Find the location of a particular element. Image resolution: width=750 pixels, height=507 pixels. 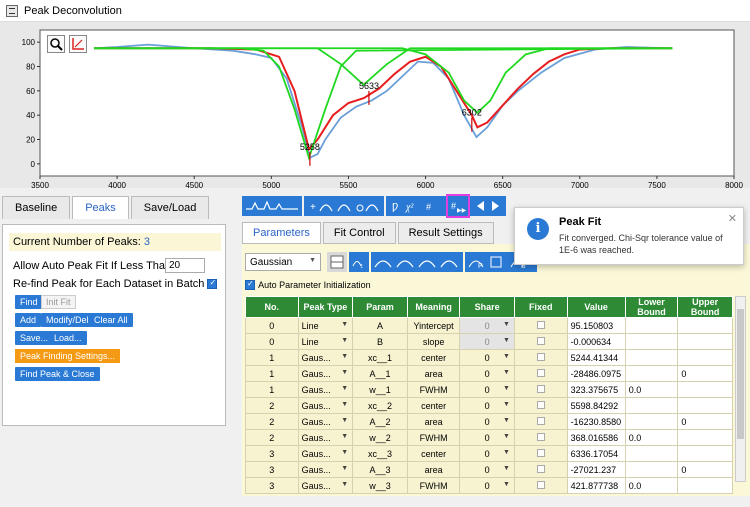

cell-value: 5598.84292 is located at coordinates (596, 405).